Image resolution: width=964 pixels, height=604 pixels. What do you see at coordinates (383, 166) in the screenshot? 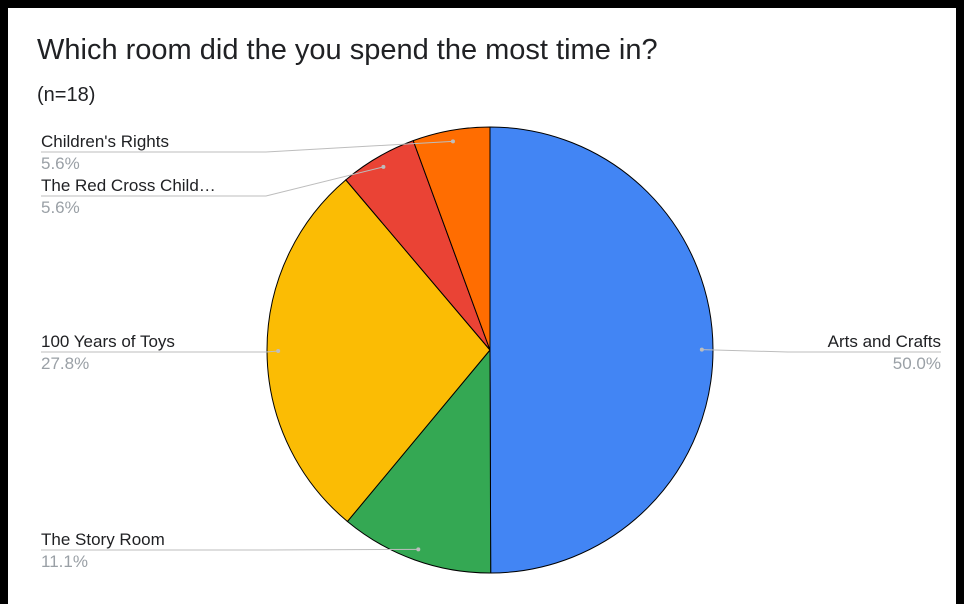
I see `leader-dot-the-red-cross-child` at bounding box center [383, 166].